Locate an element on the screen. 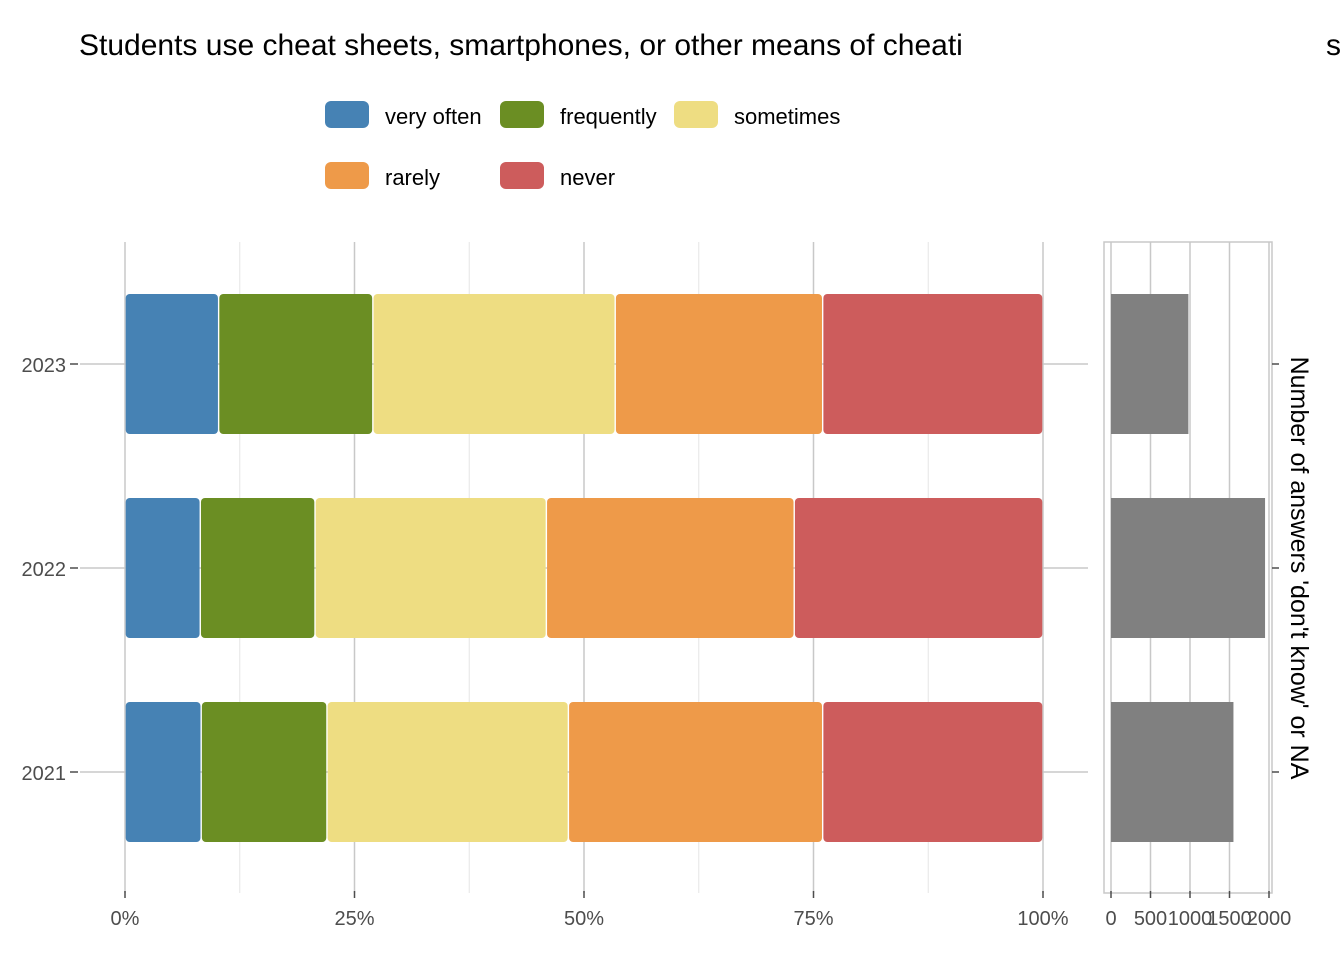 The height and width of the screenshot is (960, 1344). side-x-tick-label-1: 500 is located at coordinates (1150, 919).